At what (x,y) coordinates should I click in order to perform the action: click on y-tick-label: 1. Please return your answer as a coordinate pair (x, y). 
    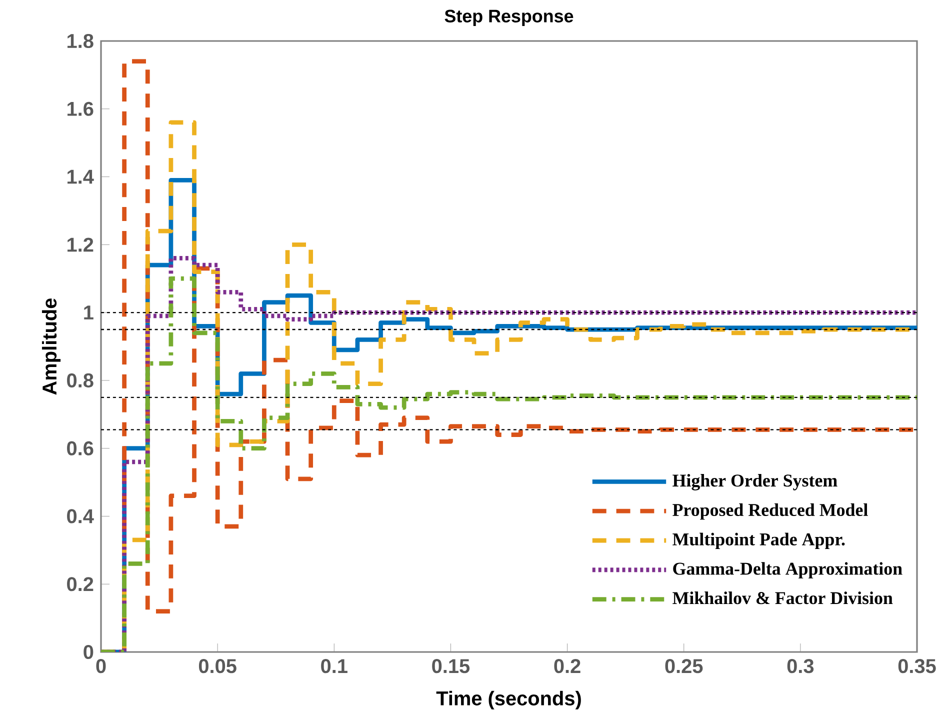
    Looking at the image, I should click on (89, 313).